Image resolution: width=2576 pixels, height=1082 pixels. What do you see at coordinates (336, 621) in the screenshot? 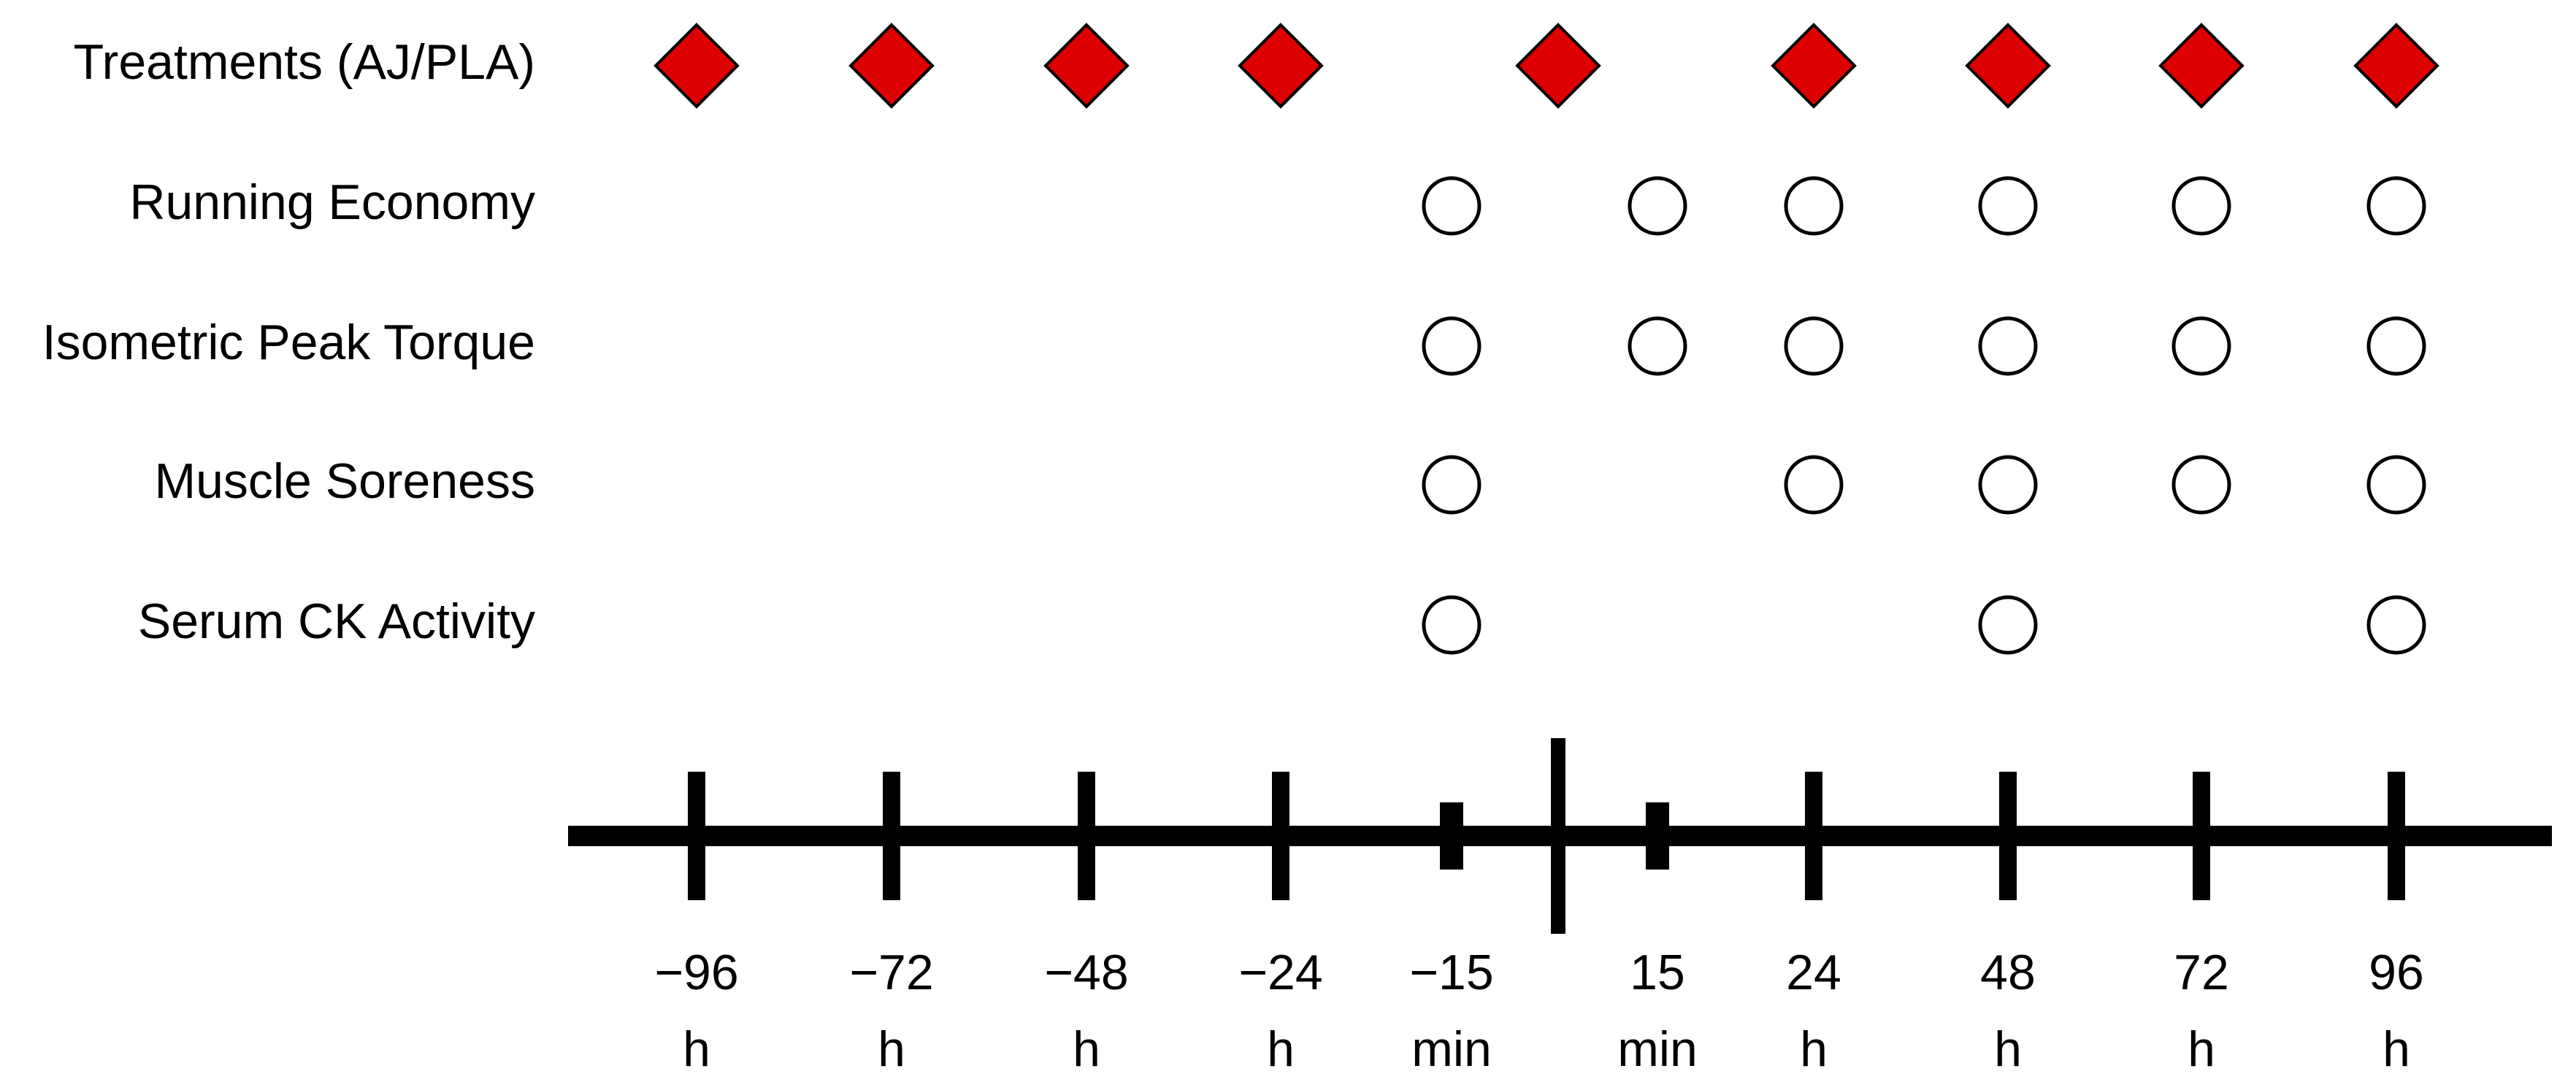
I see `row-label-serum-ck-activity: Serum CK Activity` at bounding box center [336, 621].